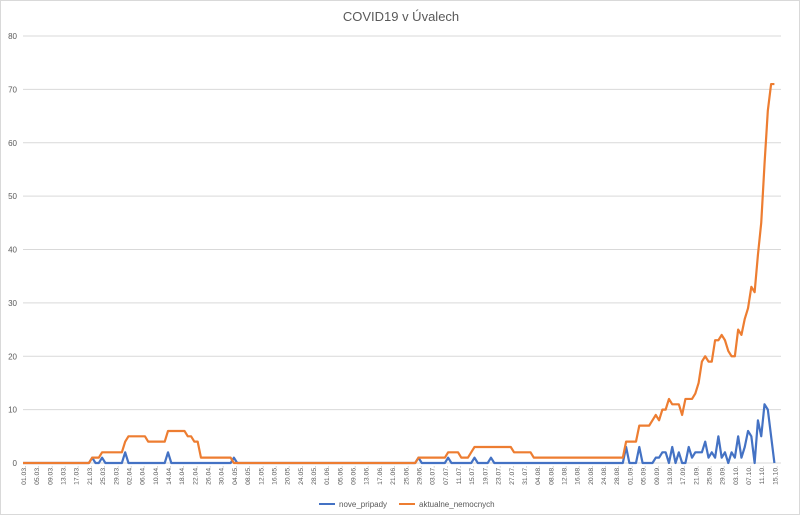 The image size is (800, 516). I want to click on x-tick-label: 09.06., so click(354, 475).